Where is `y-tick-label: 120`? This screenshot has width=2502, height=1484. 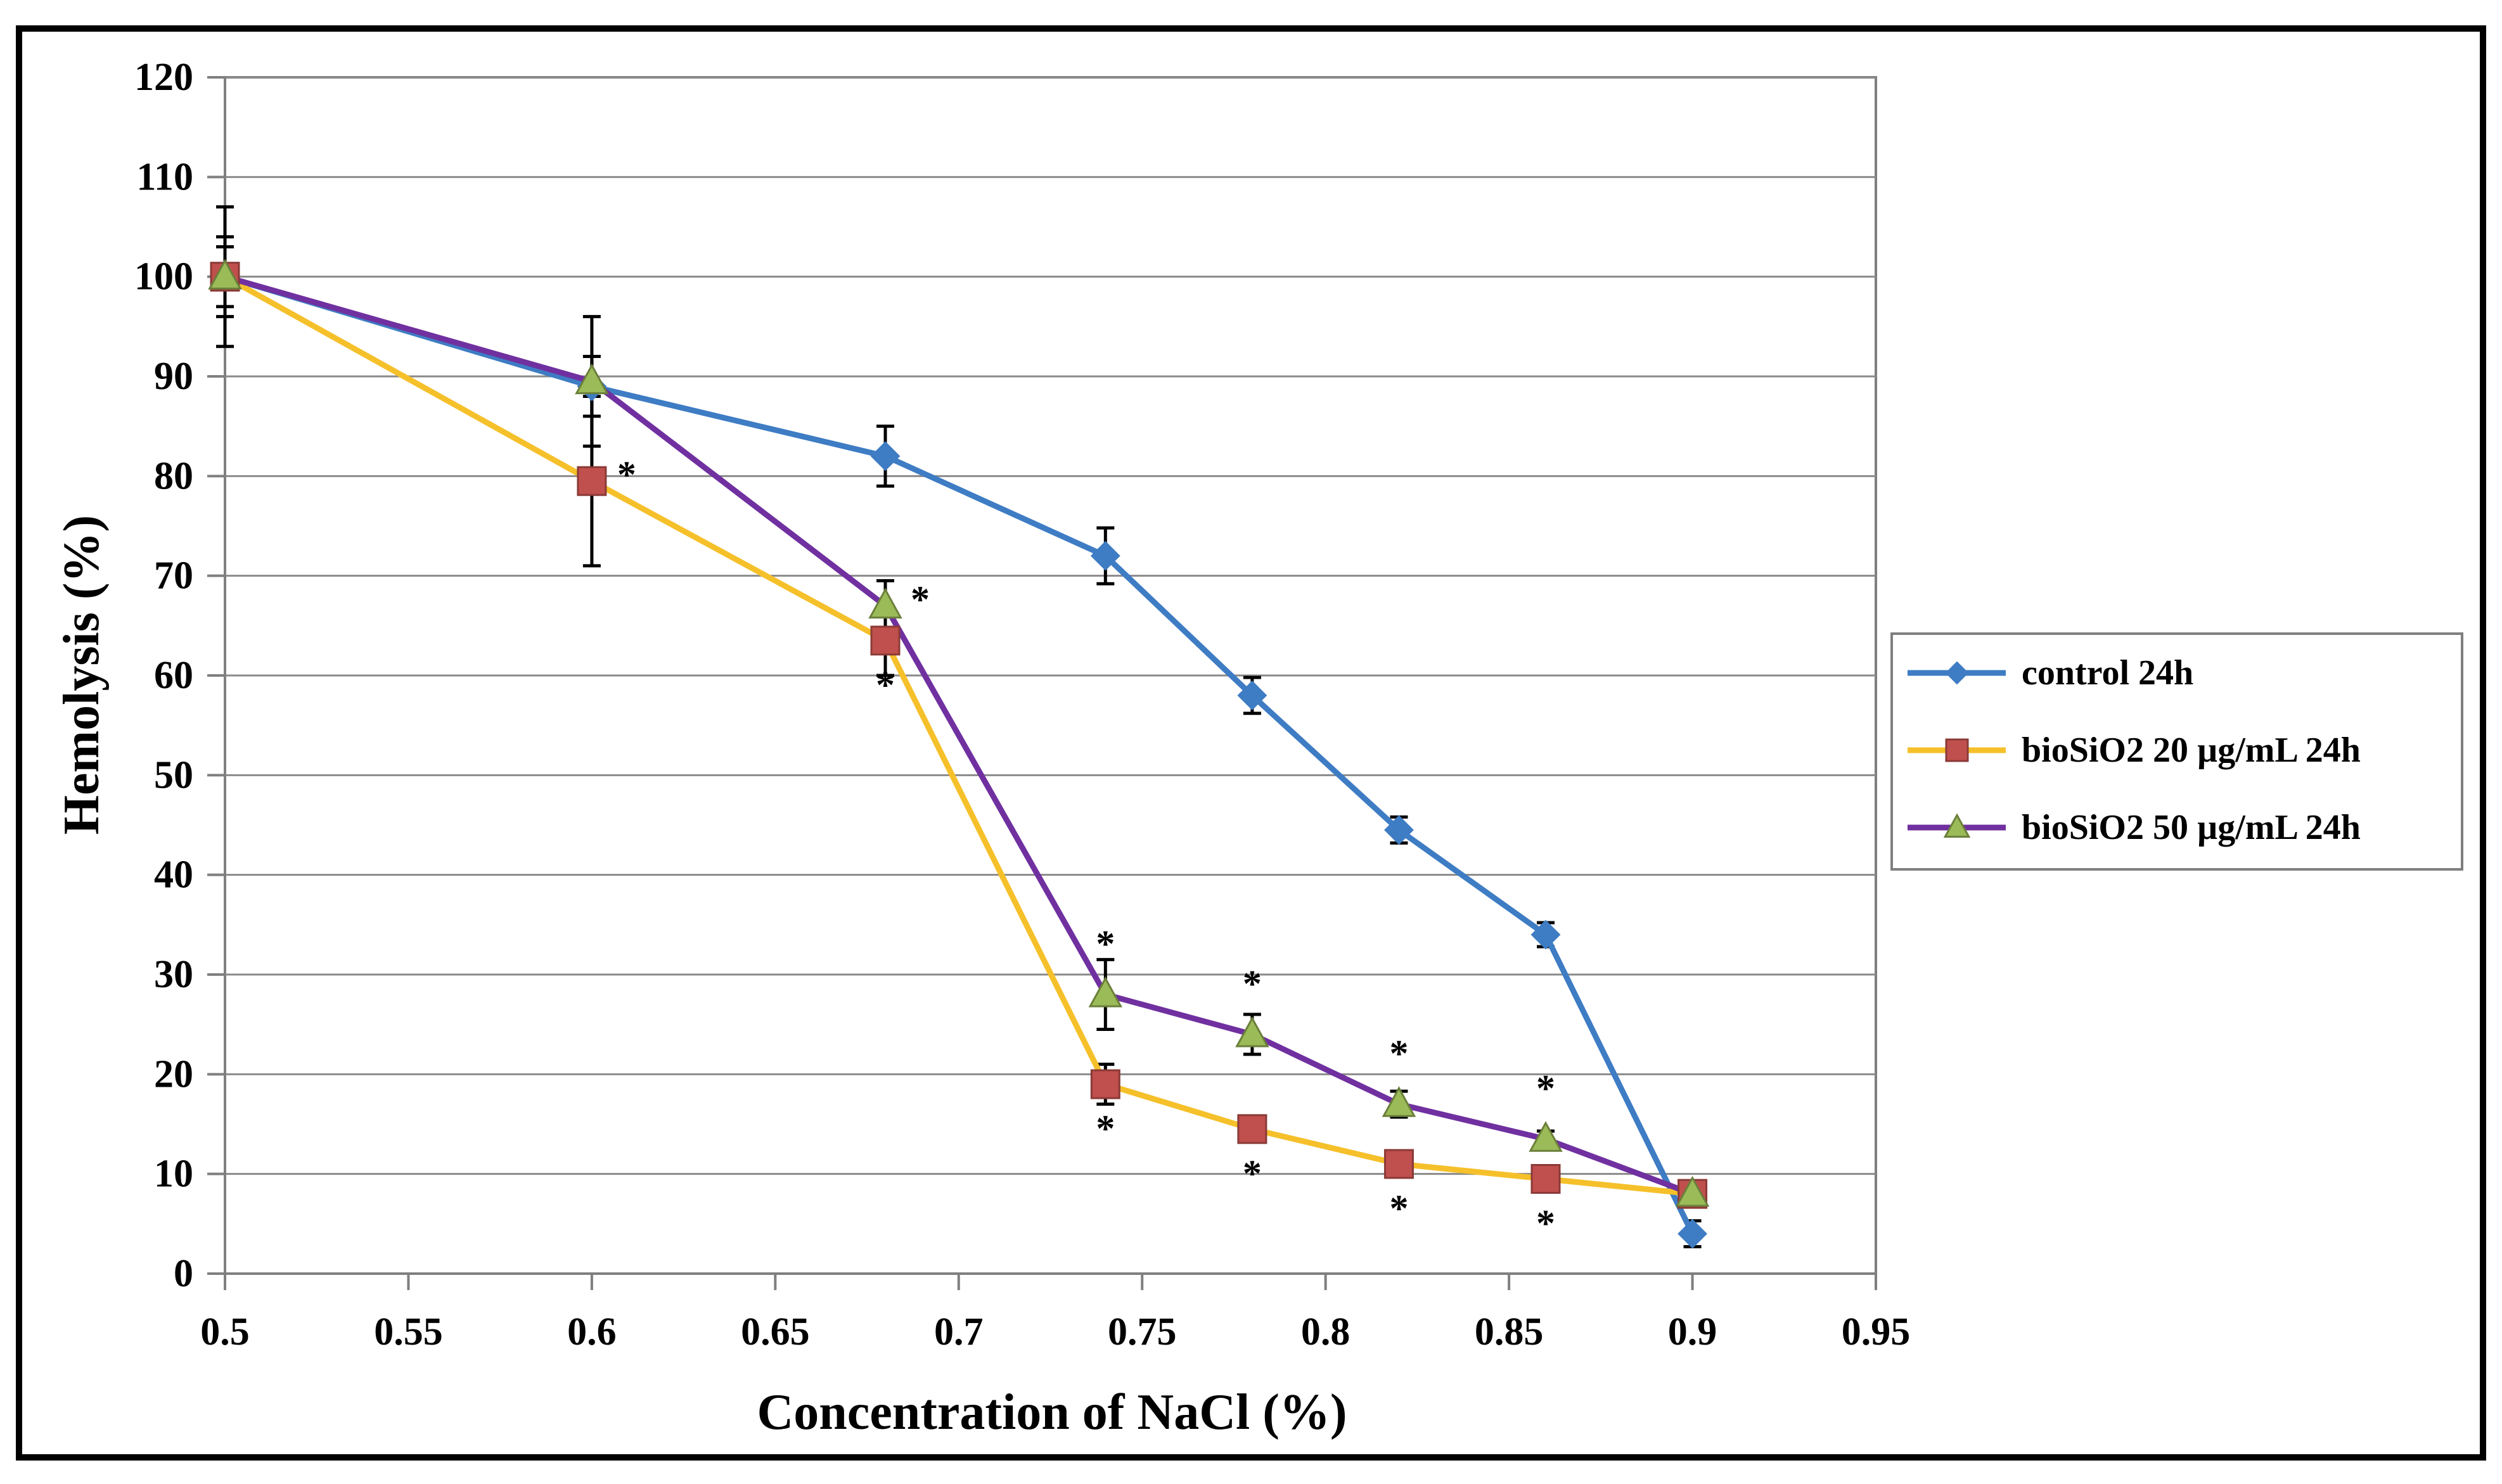 y-tick-label: 120 is located at coordinates (163, 77).